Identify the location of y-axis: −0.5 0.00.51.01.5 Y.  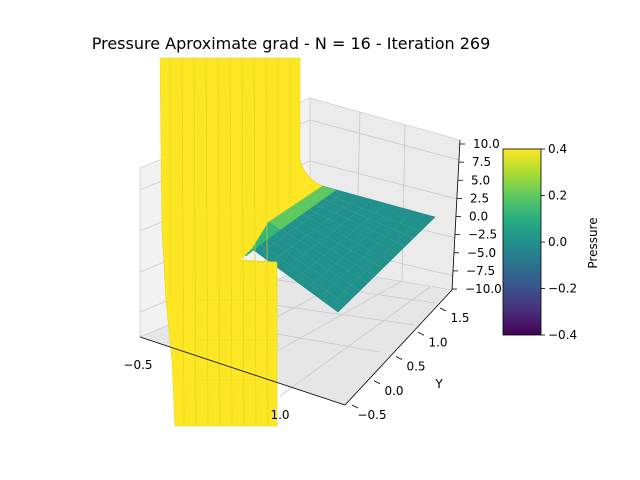
(407, 355).